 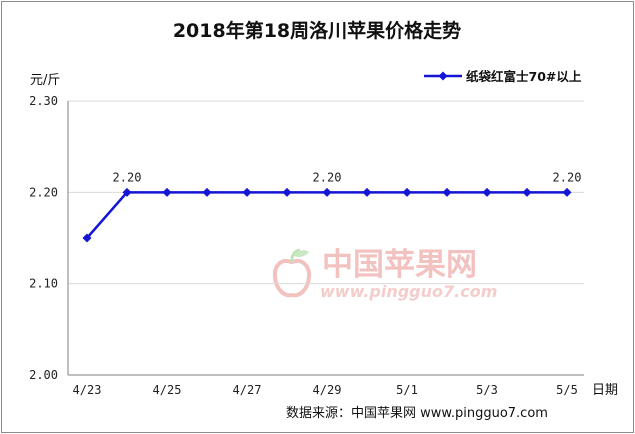 What do you see at coordinates (45, 80) in the screenshot?
I see `y-axis-label: 元/斤` at bounding box center [45, 80].